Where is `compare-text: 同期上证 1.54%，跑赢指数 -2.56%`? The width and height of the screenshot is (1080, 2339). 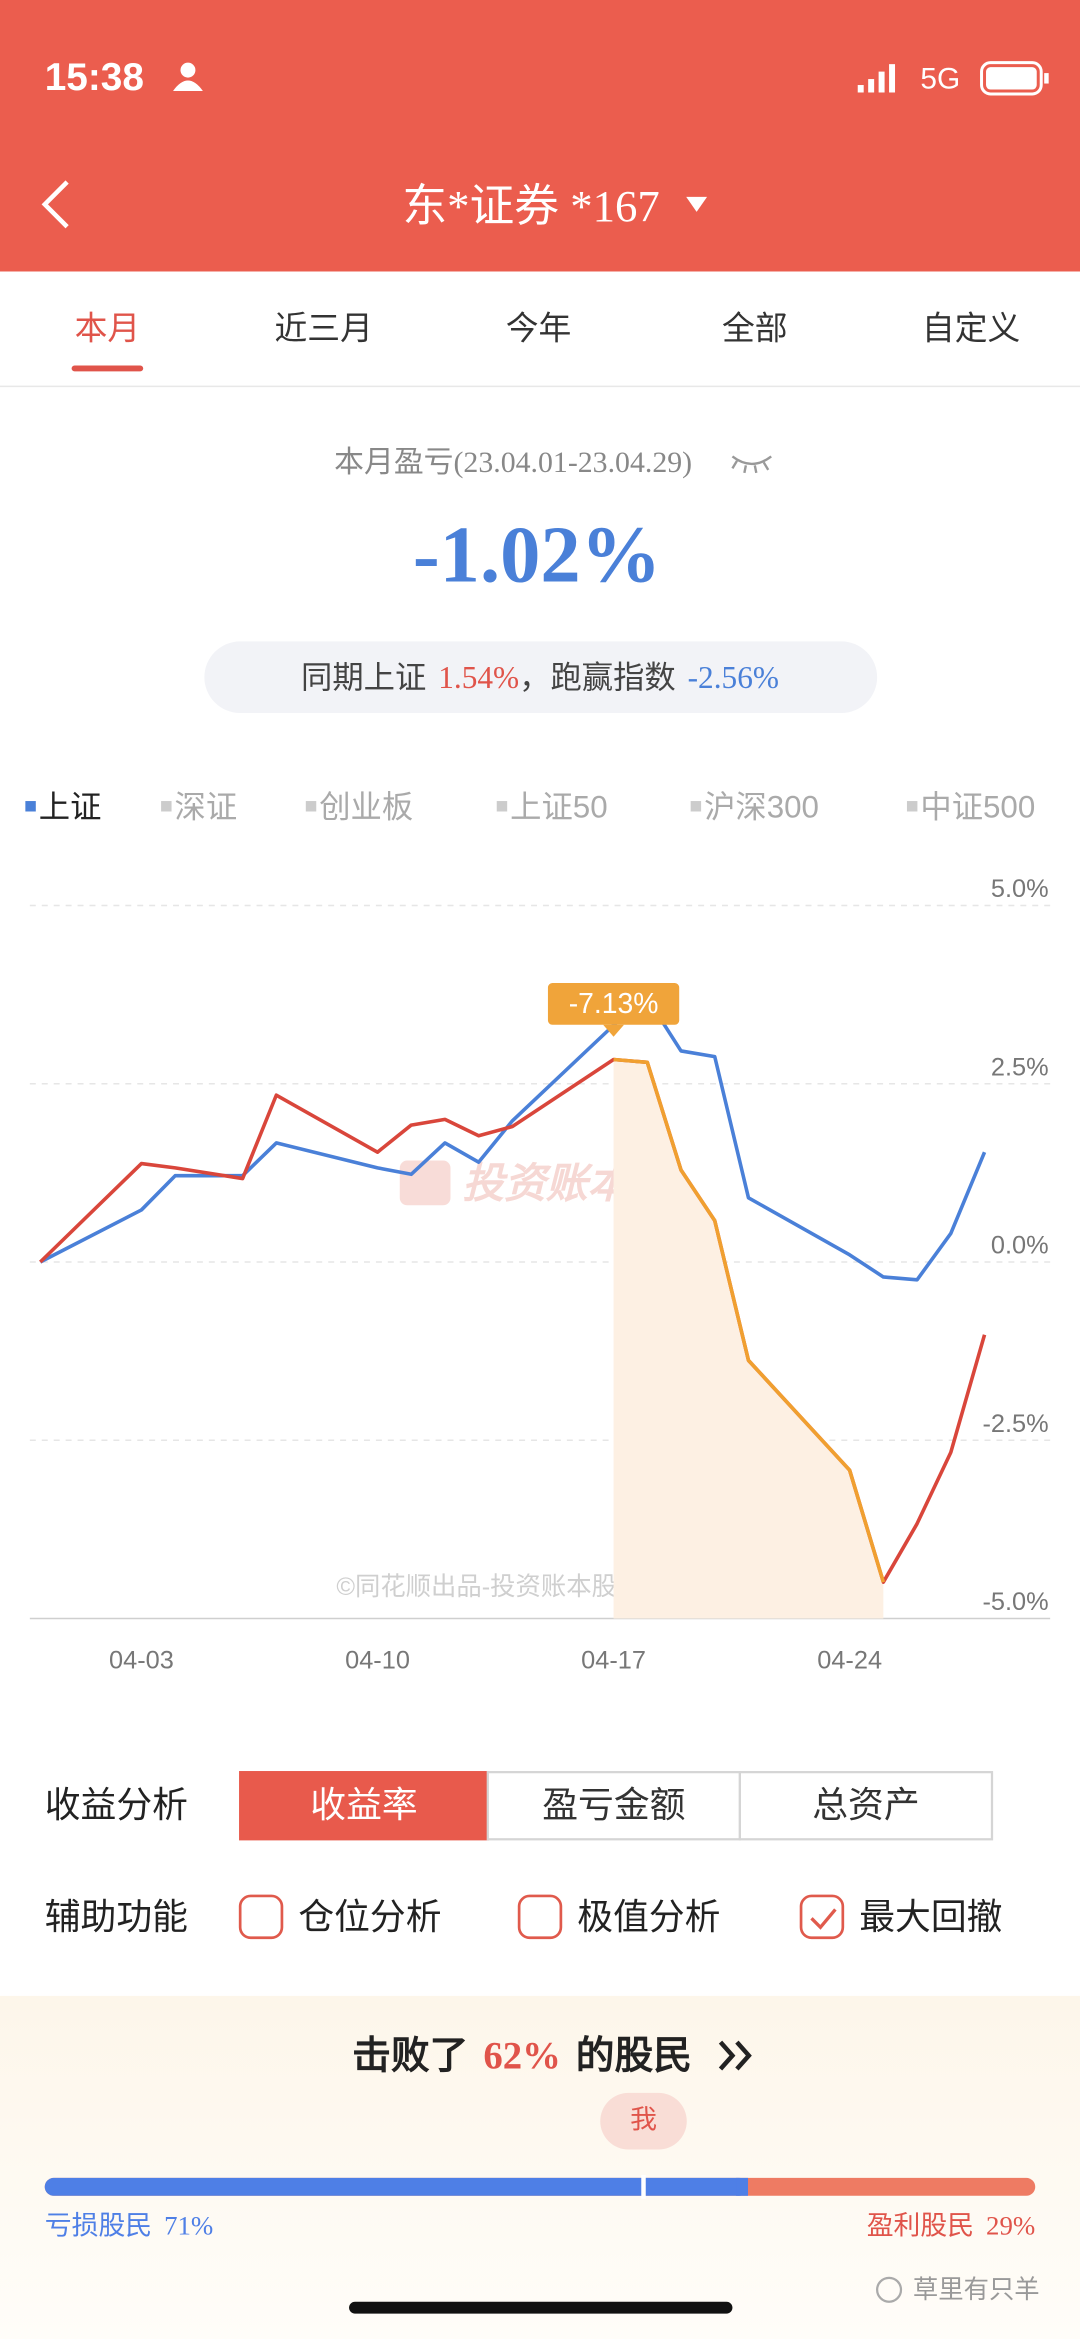 compare-text: 同期上证 1.54%，跑赢指数 -2.56% is located at coordinates (540, 677).